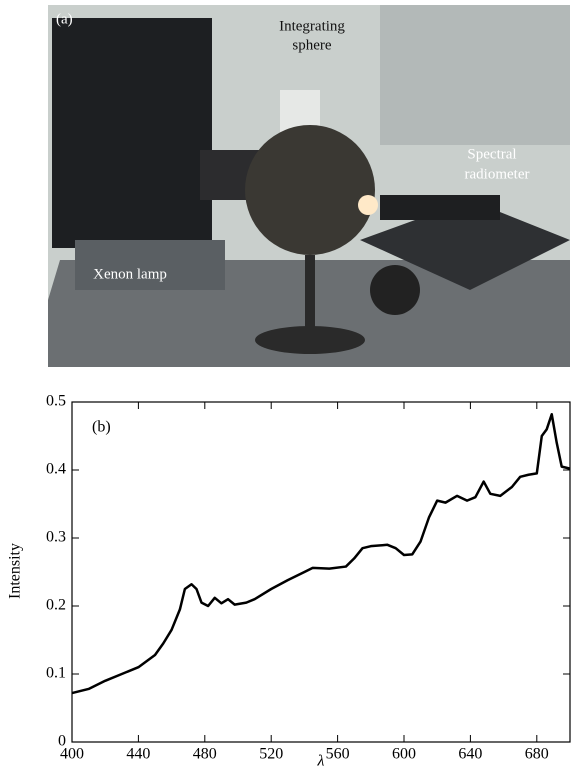 The image size is (572, 772). I want to click on radiometer-stage, so click(465, 245).